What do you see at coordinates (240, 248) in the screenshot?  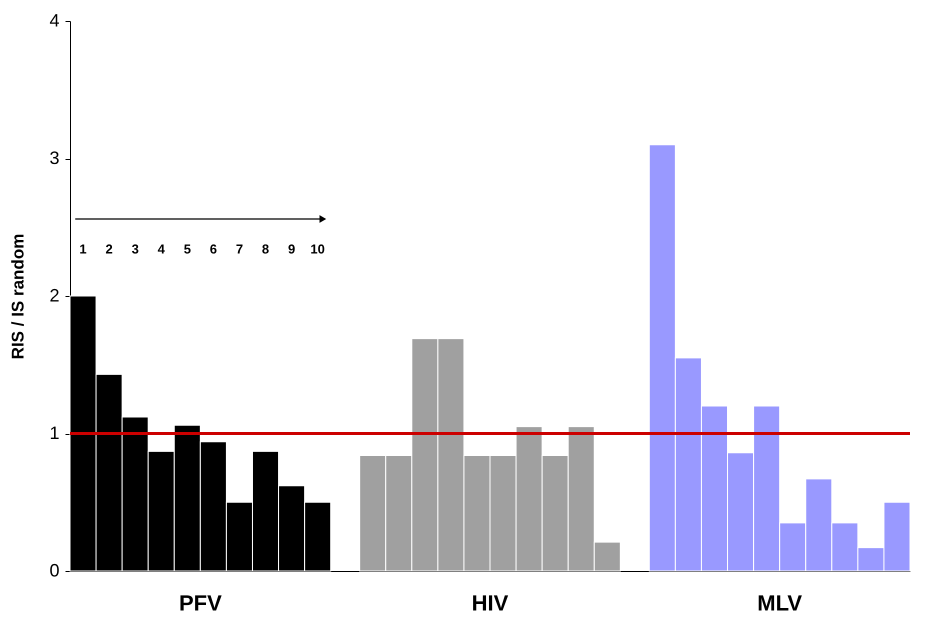 I see `annotation: 7` at bounding box center [240, 248].